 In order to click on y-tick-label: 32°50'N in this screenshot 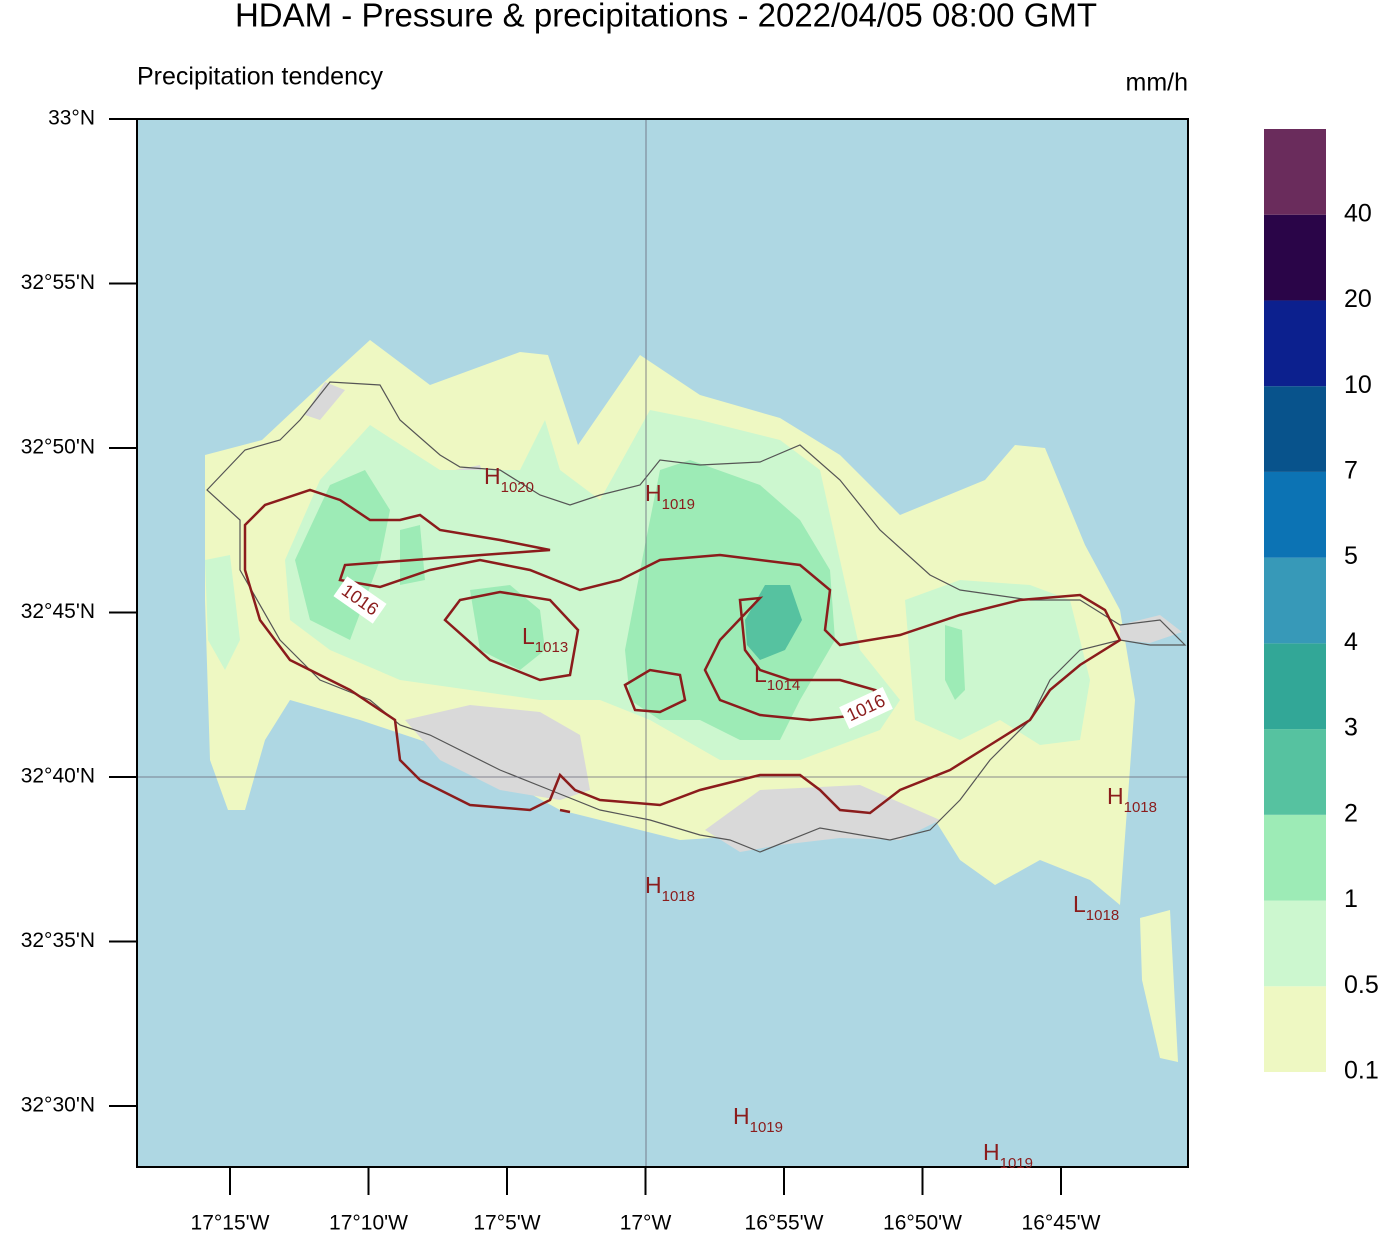, I will do `click(58, 447)`.